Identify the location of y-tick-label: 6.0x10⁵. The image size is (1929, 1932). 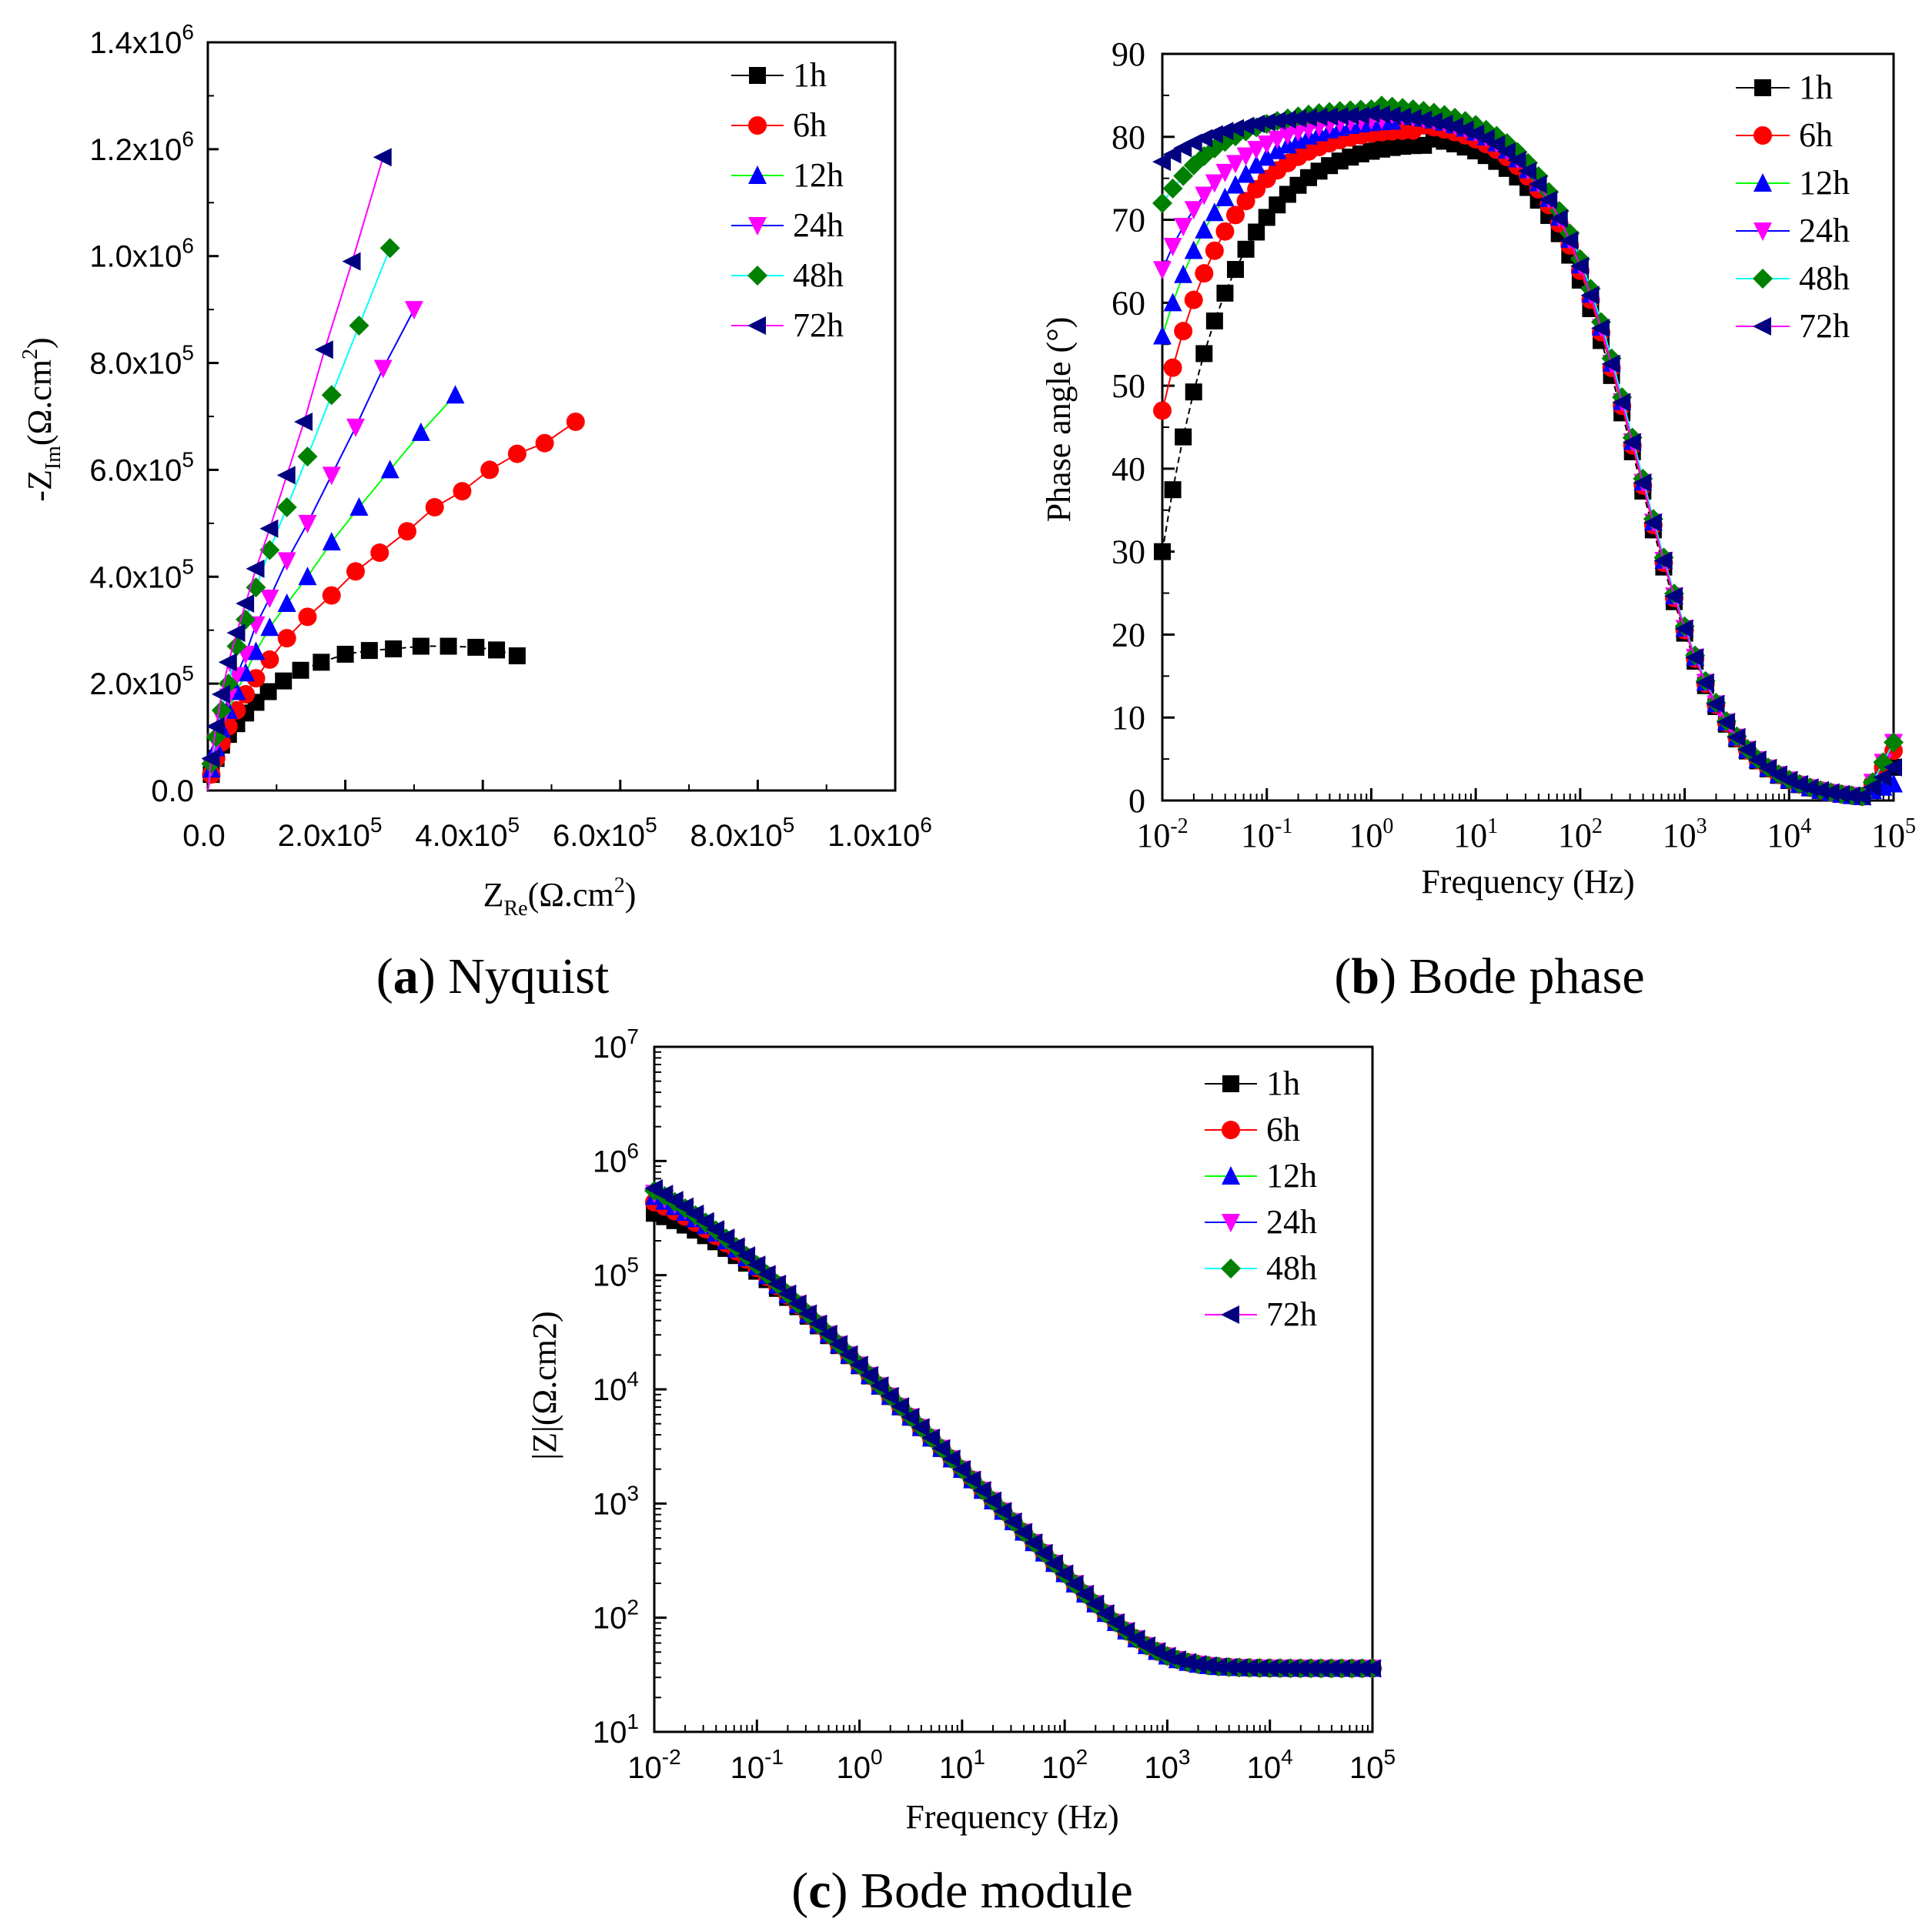
(141, 467).